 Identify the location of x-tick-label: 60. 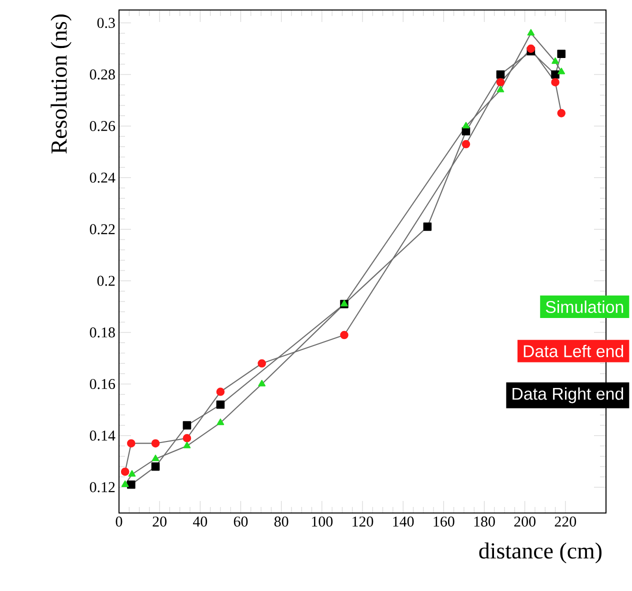
(241, 521).